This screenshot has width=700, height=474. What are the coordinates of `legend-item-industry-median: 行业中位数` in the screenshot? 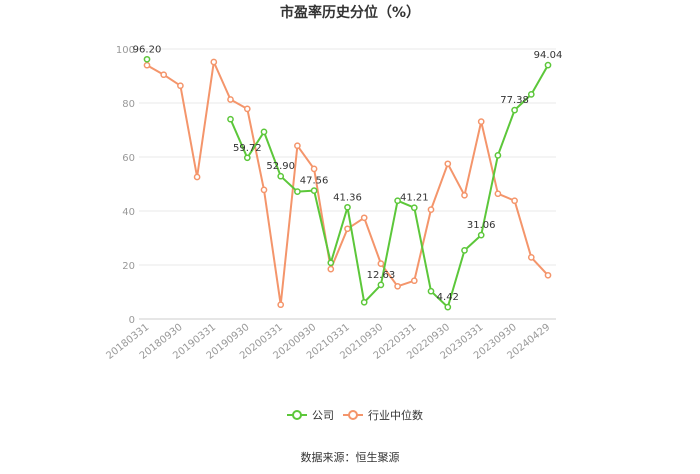 It's located at (383, 415).